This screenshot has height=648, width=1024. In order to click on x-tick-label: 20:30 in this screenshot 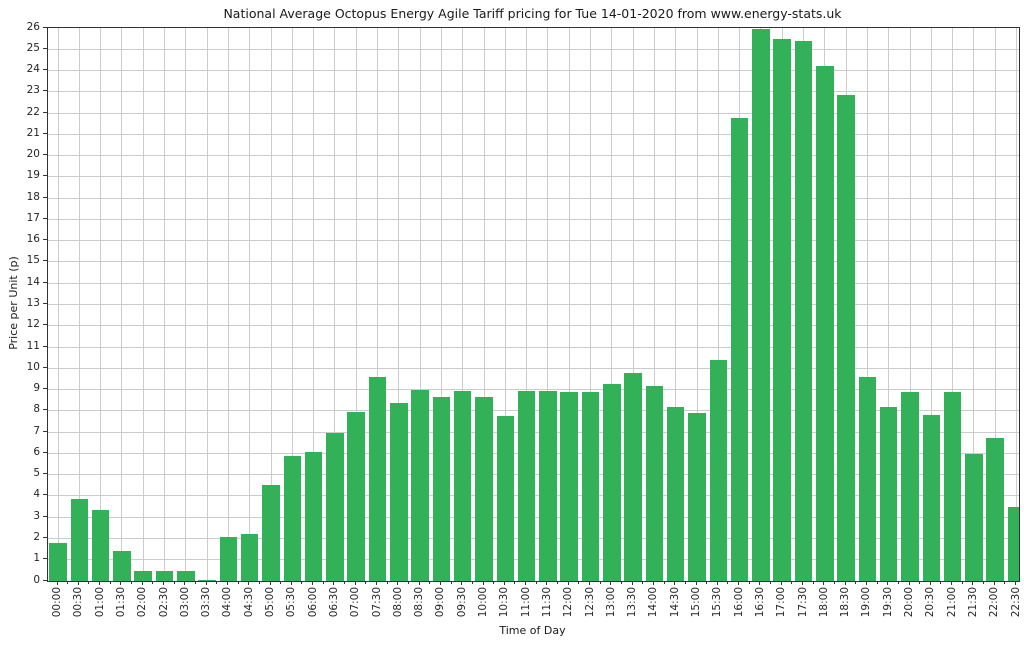, I will do `click(930, 602)`.